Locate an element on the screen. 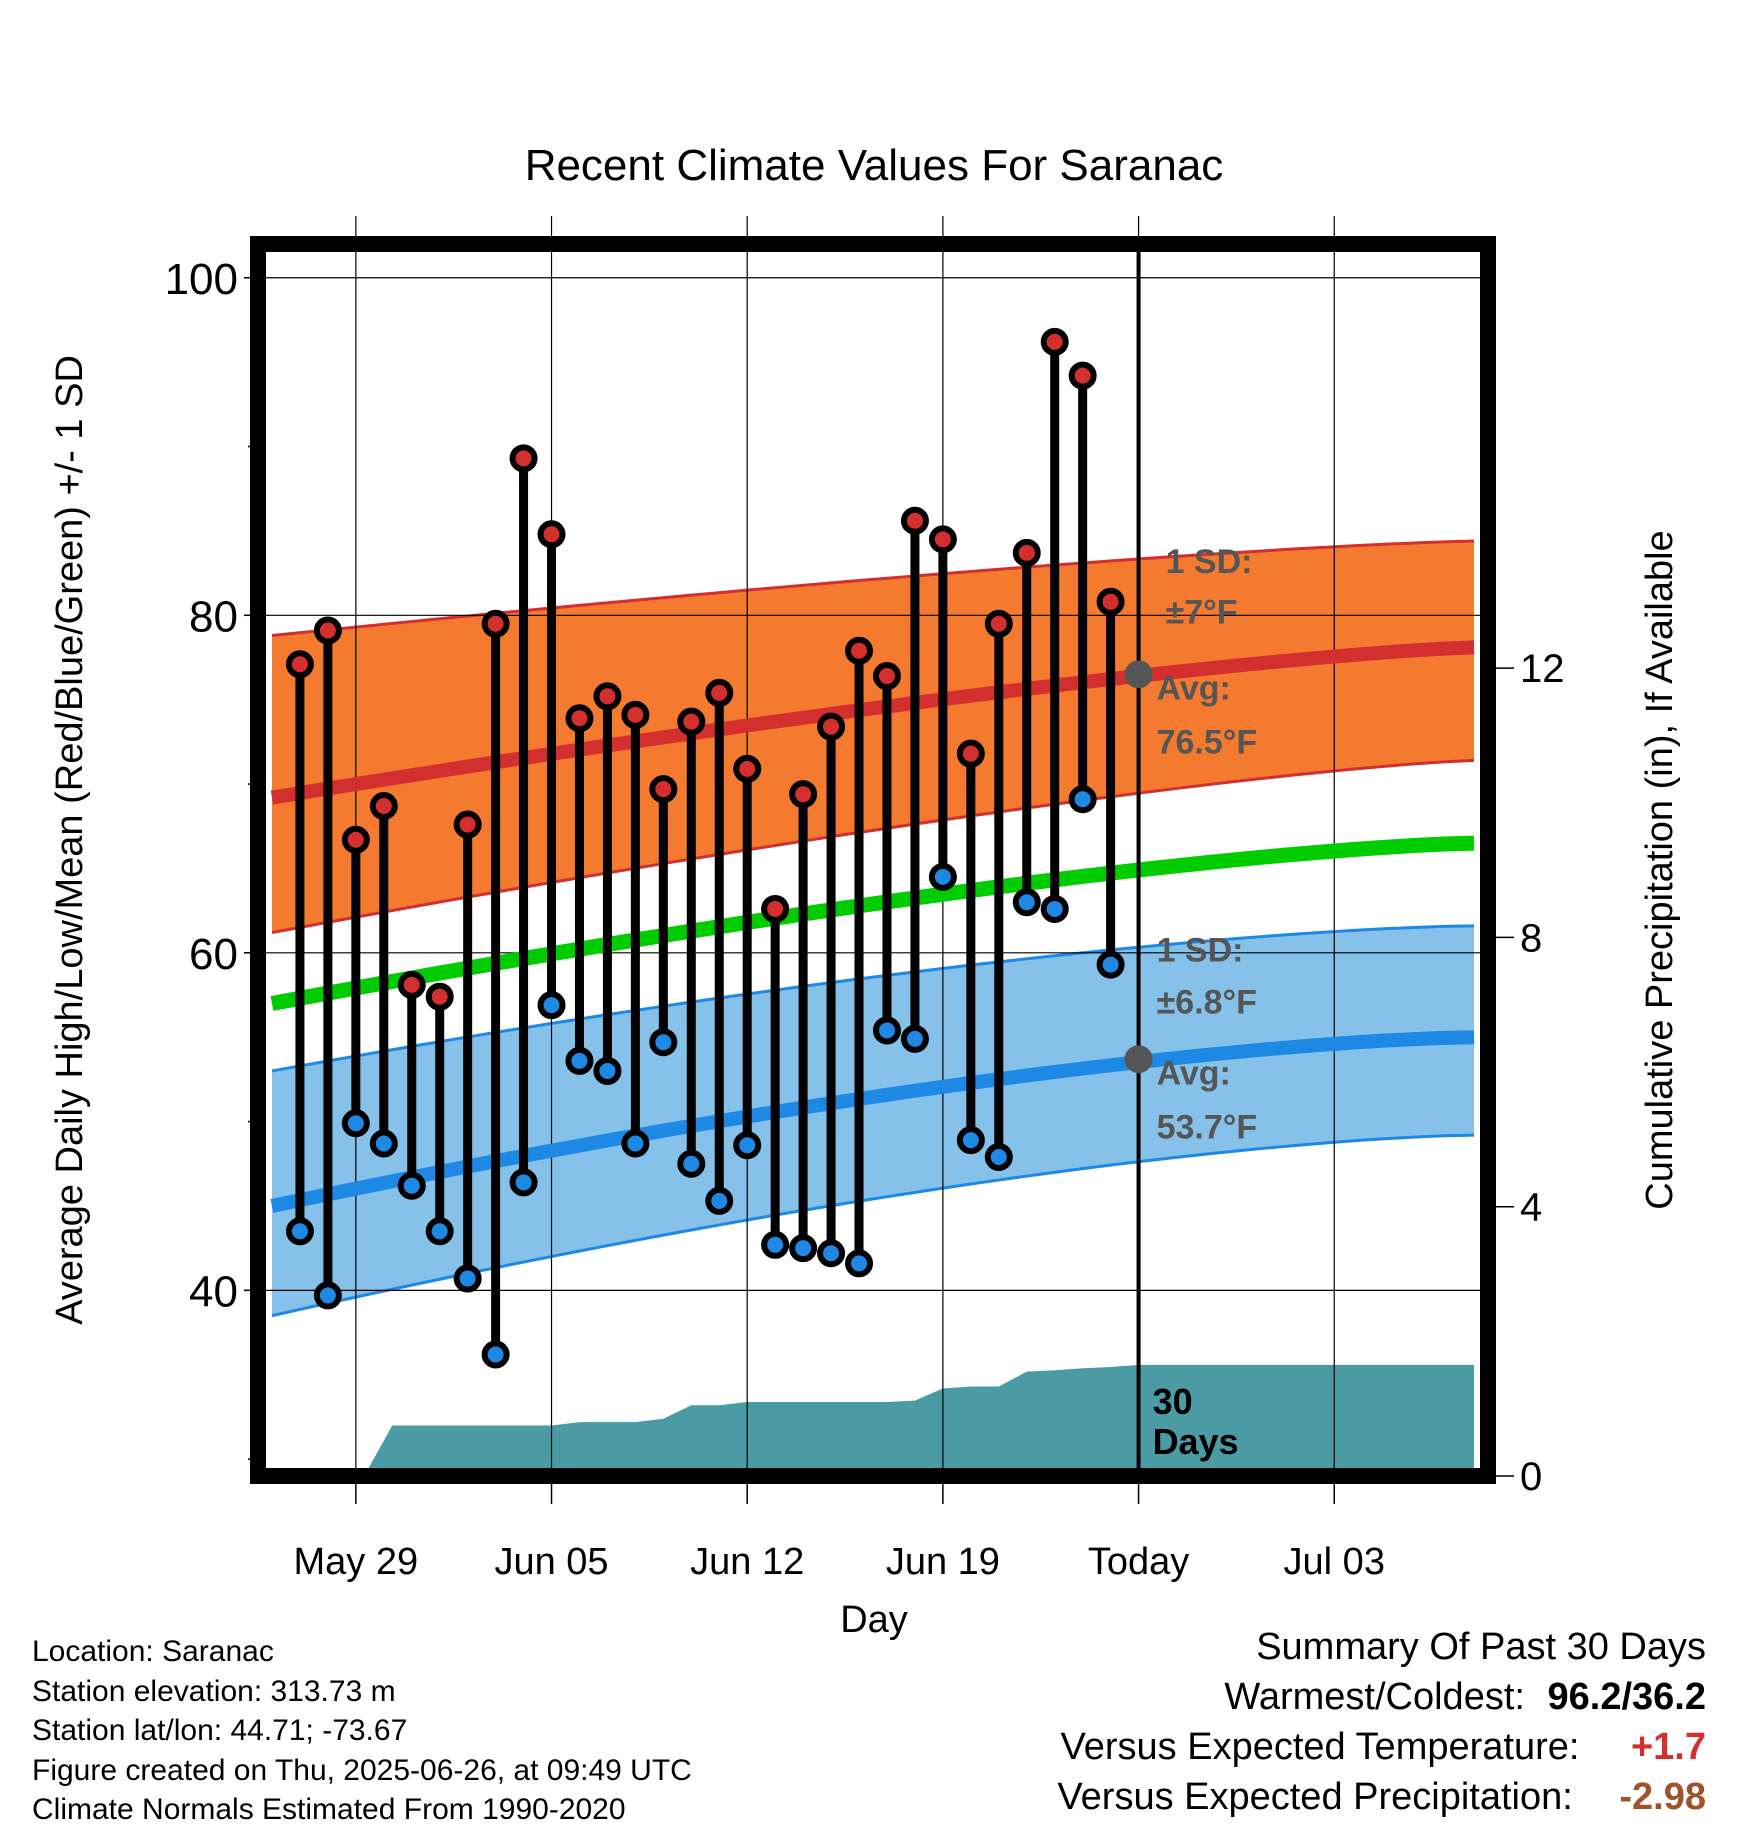 Image resolution: width=1748 pixels, height=1830 pixels. y-tick-label: 60 is located at coordinates (213, 954).